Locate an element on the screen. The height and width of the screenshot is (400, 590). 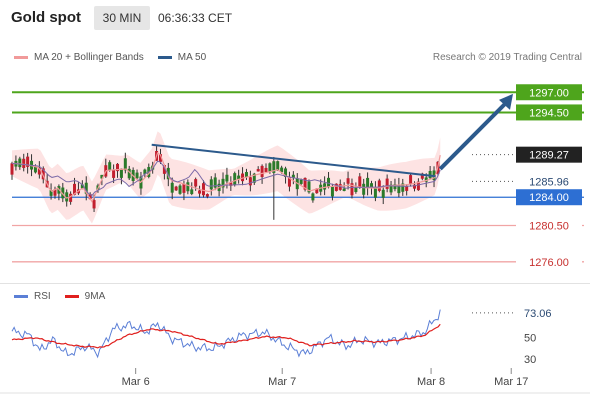
legend-label-9ma: 9MA is located at coordinates (95, 296).